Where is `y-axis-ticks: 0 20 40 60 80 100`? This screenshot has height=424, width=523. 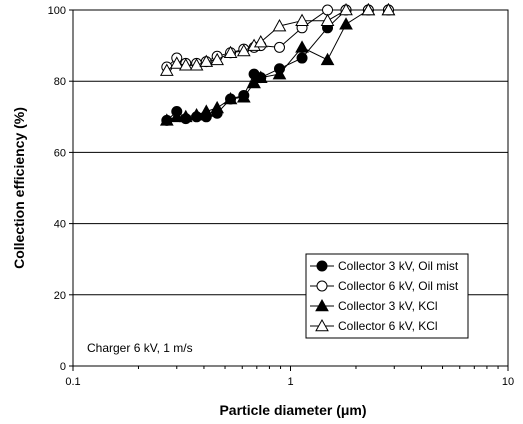
y-axis-ticks: 0 20 40 60 80 100 is located at coordinates (60, 189).